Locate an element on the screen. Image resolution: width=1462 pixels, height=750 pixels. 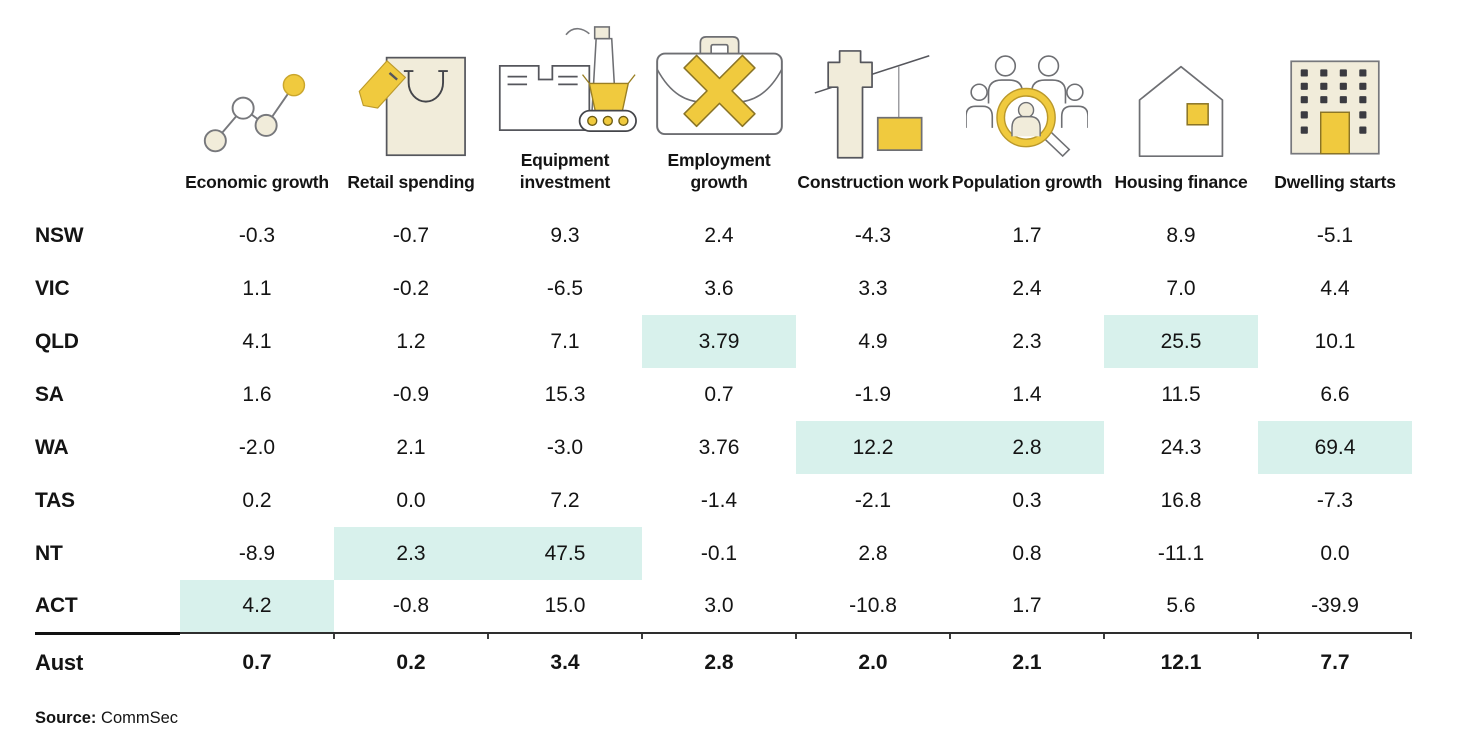
table-row: NT -8.9 2.3 47.5 -0.1 2.8 0.8 -11.1 0.0 is located at coordinates (723, 554).